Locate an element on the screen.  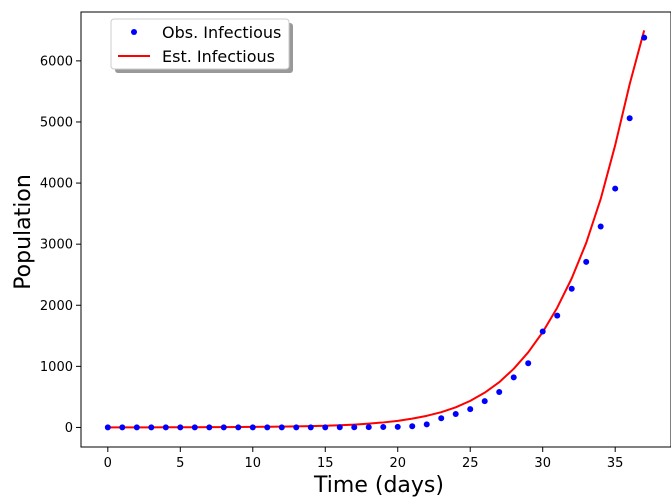
x-tick-label: 35 is located at coordinates (615, 463).